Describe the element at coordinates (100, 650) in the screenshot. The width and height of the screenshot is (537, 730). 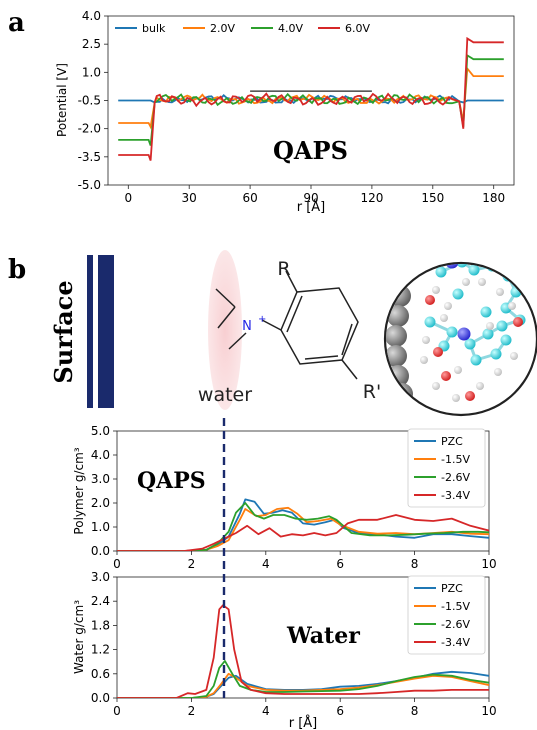
I see `y-tick-label: 1.2` at that location.